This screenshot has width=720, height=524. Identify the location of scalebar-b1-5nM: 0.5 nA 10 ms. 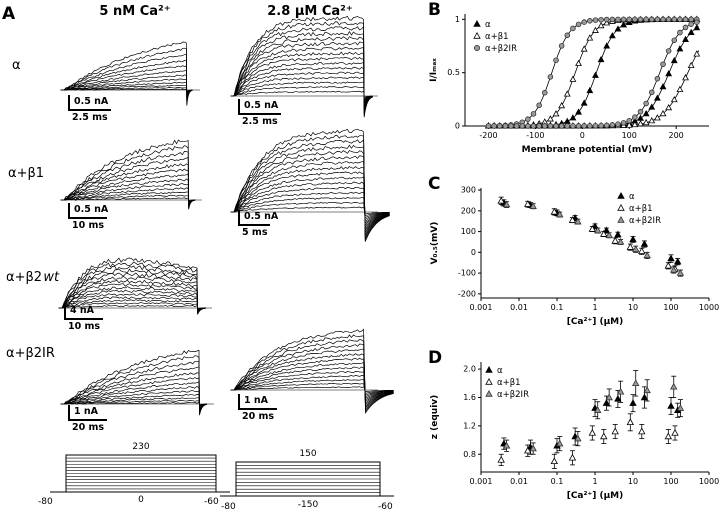
(89, 217).